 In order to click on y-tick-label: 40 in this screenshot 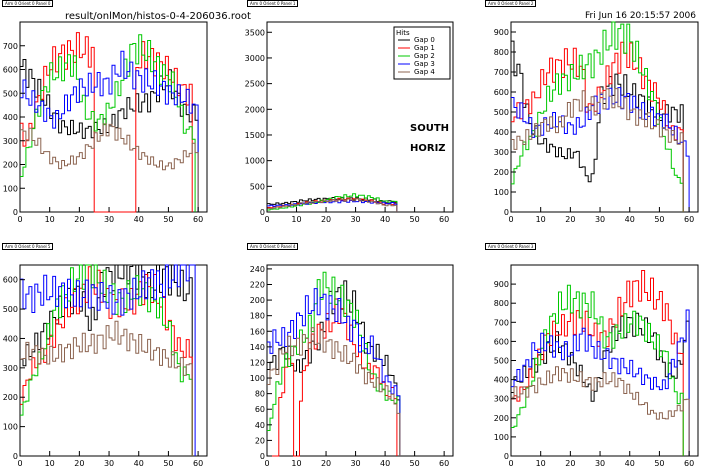, I will do `click(260, 425)`.